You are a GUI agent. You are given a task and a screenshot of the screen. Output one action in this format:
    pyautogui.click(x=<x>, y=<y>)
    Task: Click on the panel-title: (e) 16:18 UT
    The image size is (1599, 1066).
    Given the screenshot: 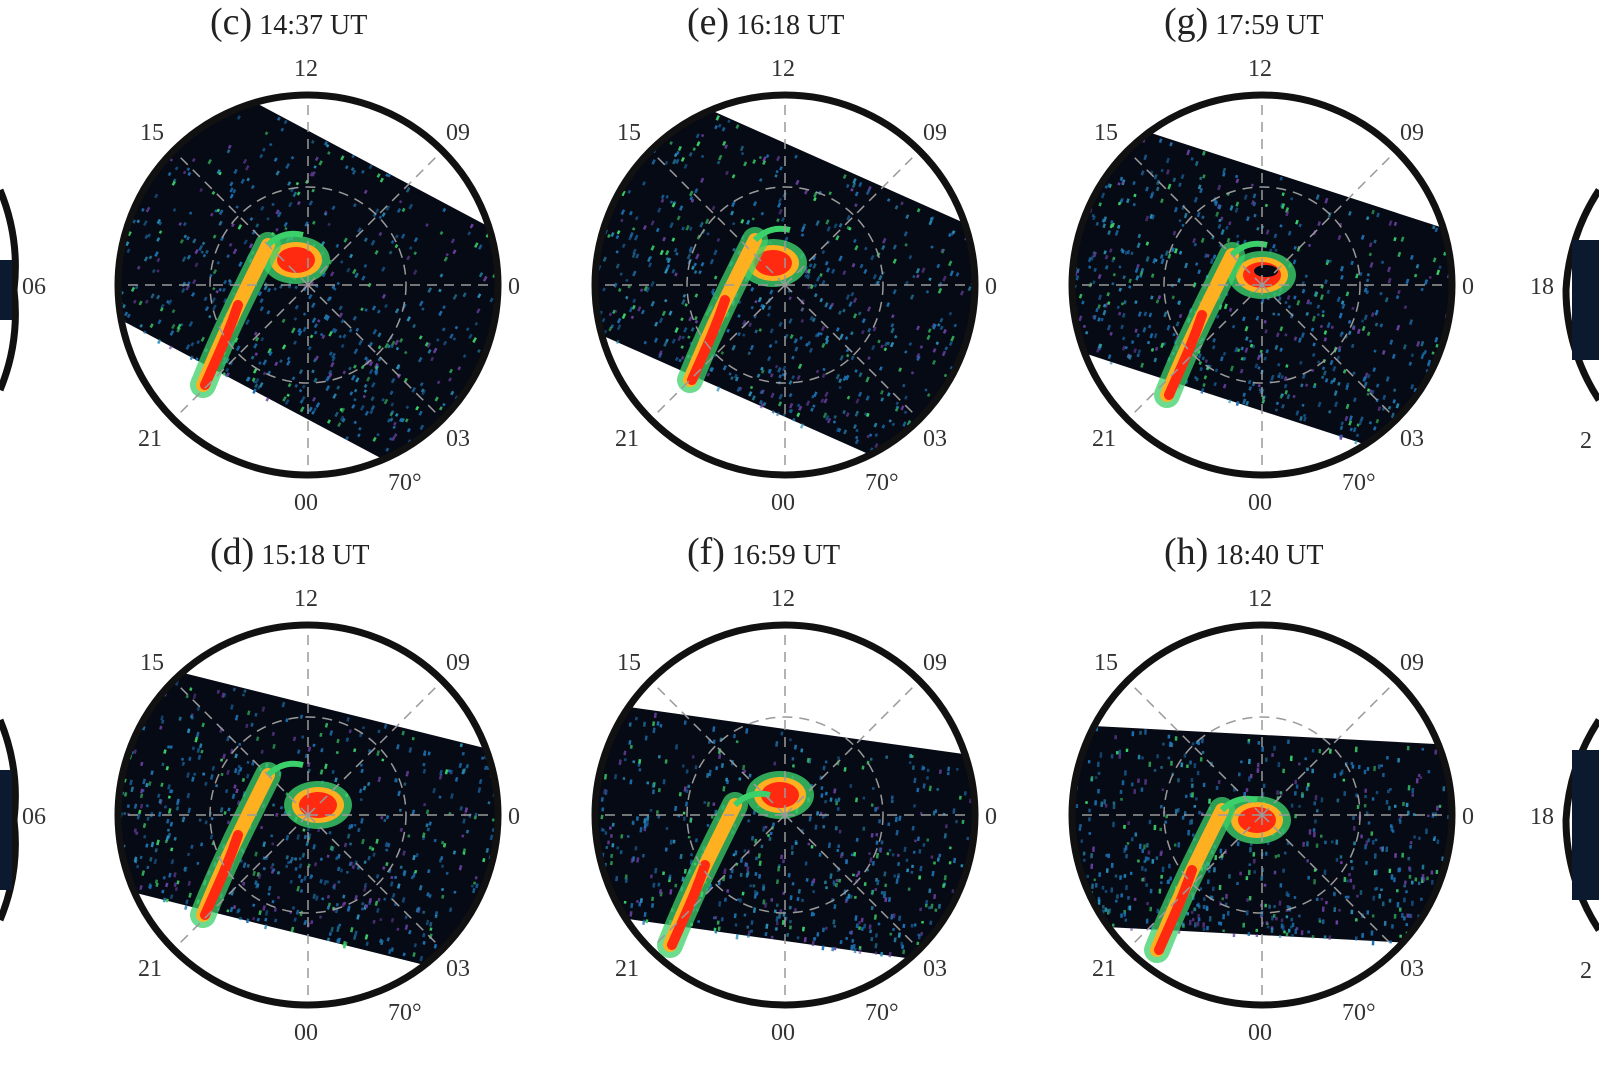 What is the action you would take?
    pyautogui.click(x=897, y=25)
    